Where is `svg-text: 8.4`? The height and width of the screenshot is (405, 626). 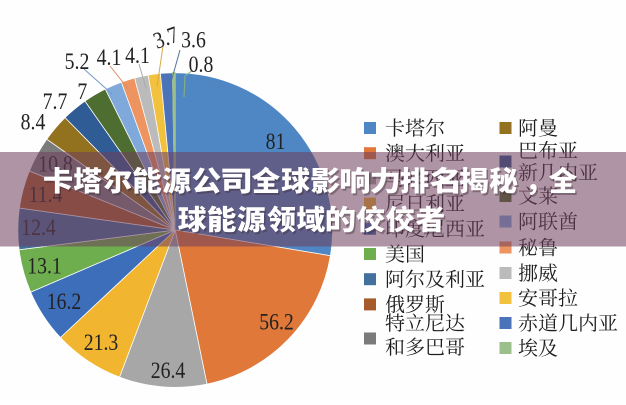
svg-text: 8.4 is located at coordinates (33, 122).